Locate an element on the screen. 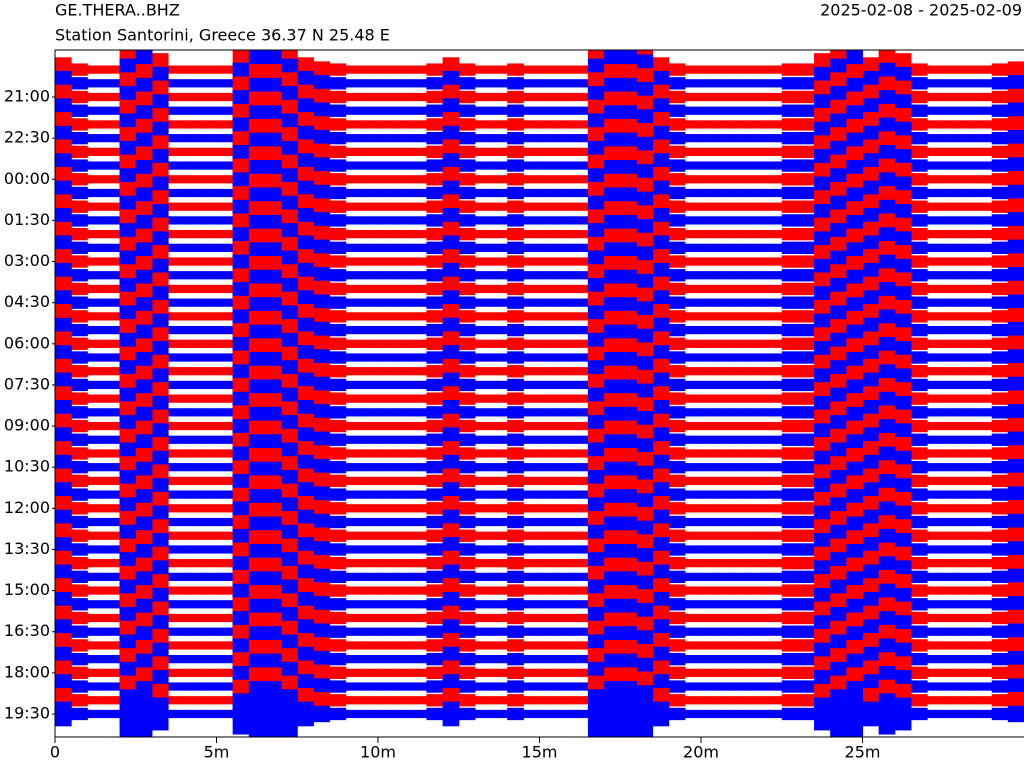  y-label-bg is located at coordinates (26, 302).